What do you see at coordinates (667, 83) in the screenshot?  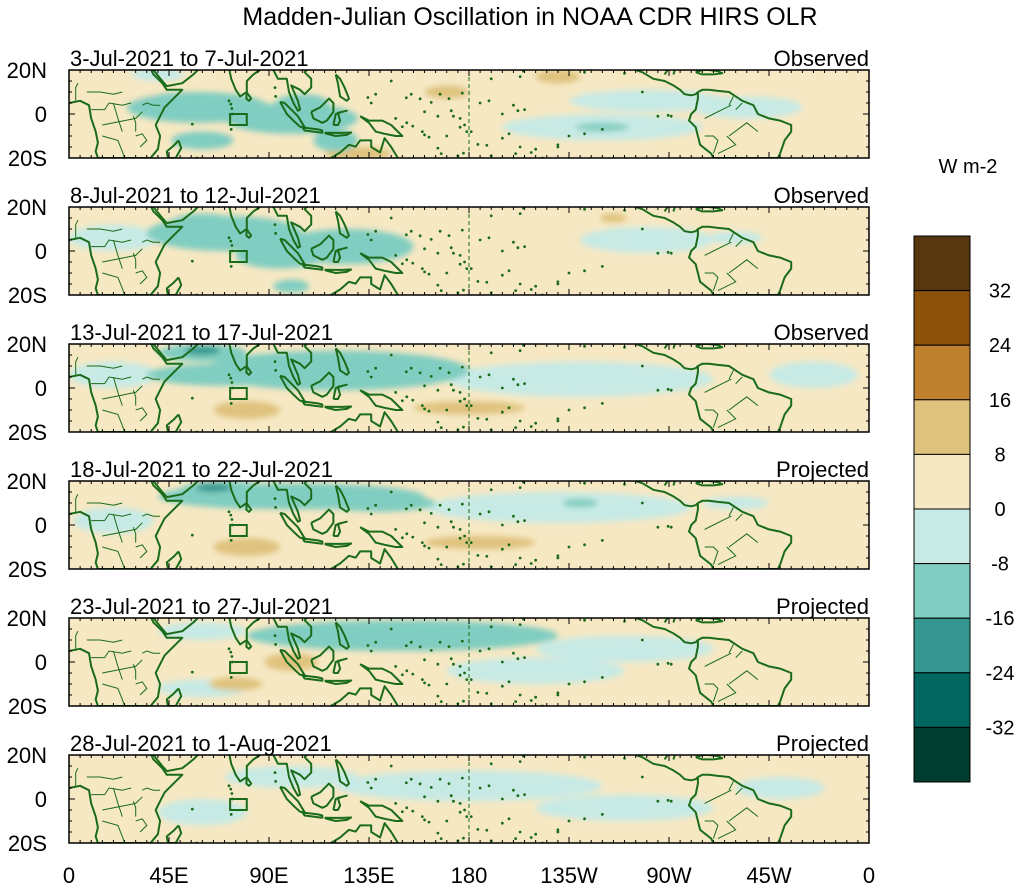 I see `coastline-mexicoCA` at bounding box center [667, 83].